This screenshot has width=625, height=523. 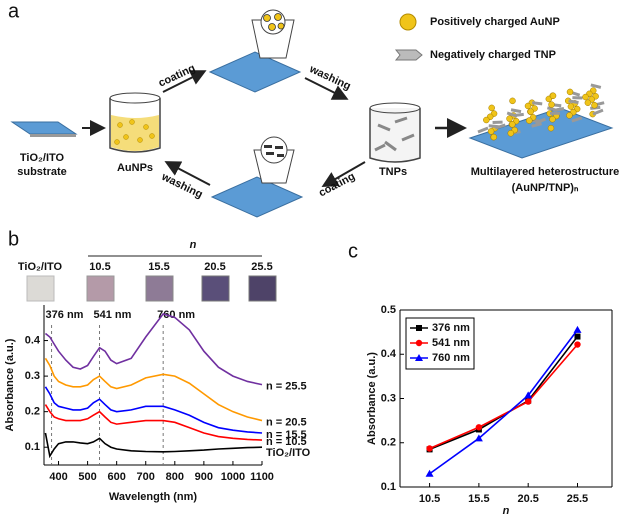 What do you see at coordinates (113, 315) in the screenshot?
I see `reference-label: 541 nm` at bounding box center [113, 315].